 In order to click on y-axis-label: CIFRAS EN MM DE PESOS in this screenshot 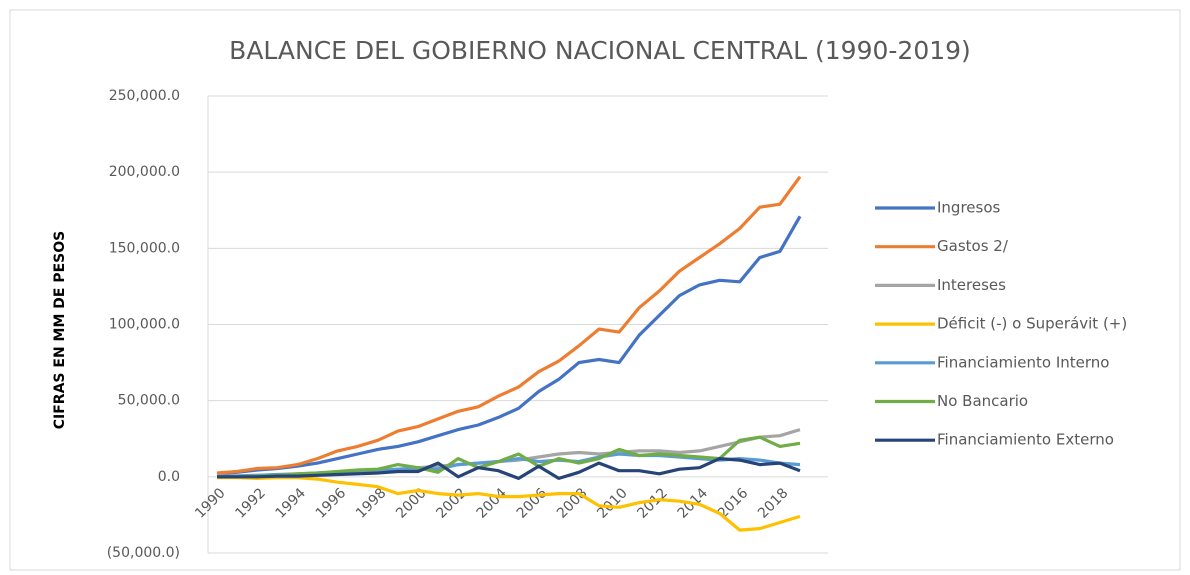, I will do `click(60, 330)`.